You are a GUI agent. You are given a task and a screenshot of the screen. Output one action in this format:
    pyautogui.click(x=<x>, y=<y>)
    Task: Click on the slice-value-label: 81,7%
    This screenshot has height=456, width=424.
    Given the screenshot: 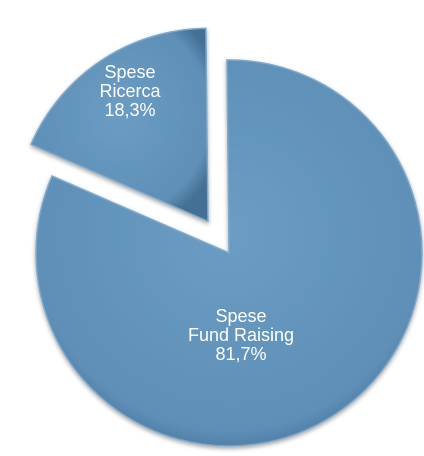 What is the action you would take?
    pyautogui.click(x=240, y=354)
    